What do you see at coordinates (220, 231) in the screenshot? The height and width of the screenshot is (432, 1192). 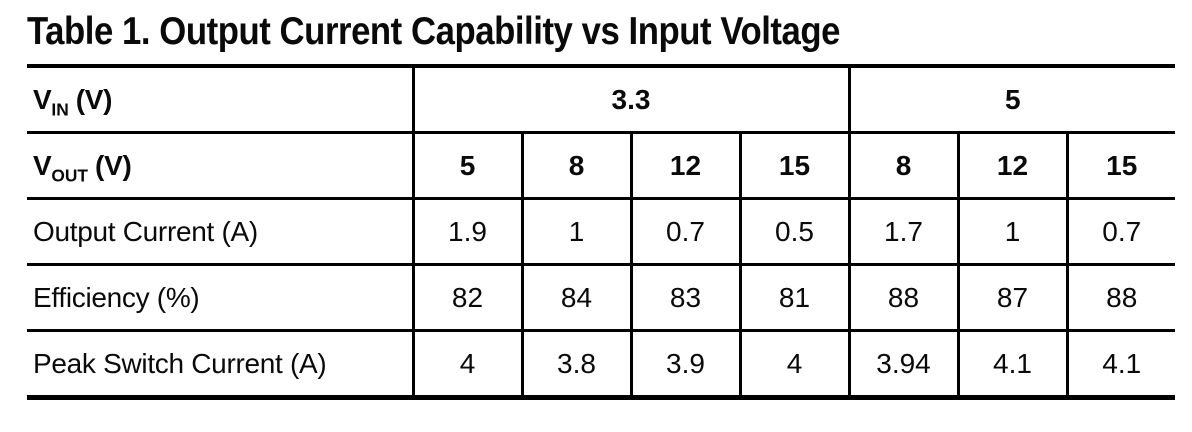 I see `row-label-cell: Output Current (A)` at bounding box center [220, 231].